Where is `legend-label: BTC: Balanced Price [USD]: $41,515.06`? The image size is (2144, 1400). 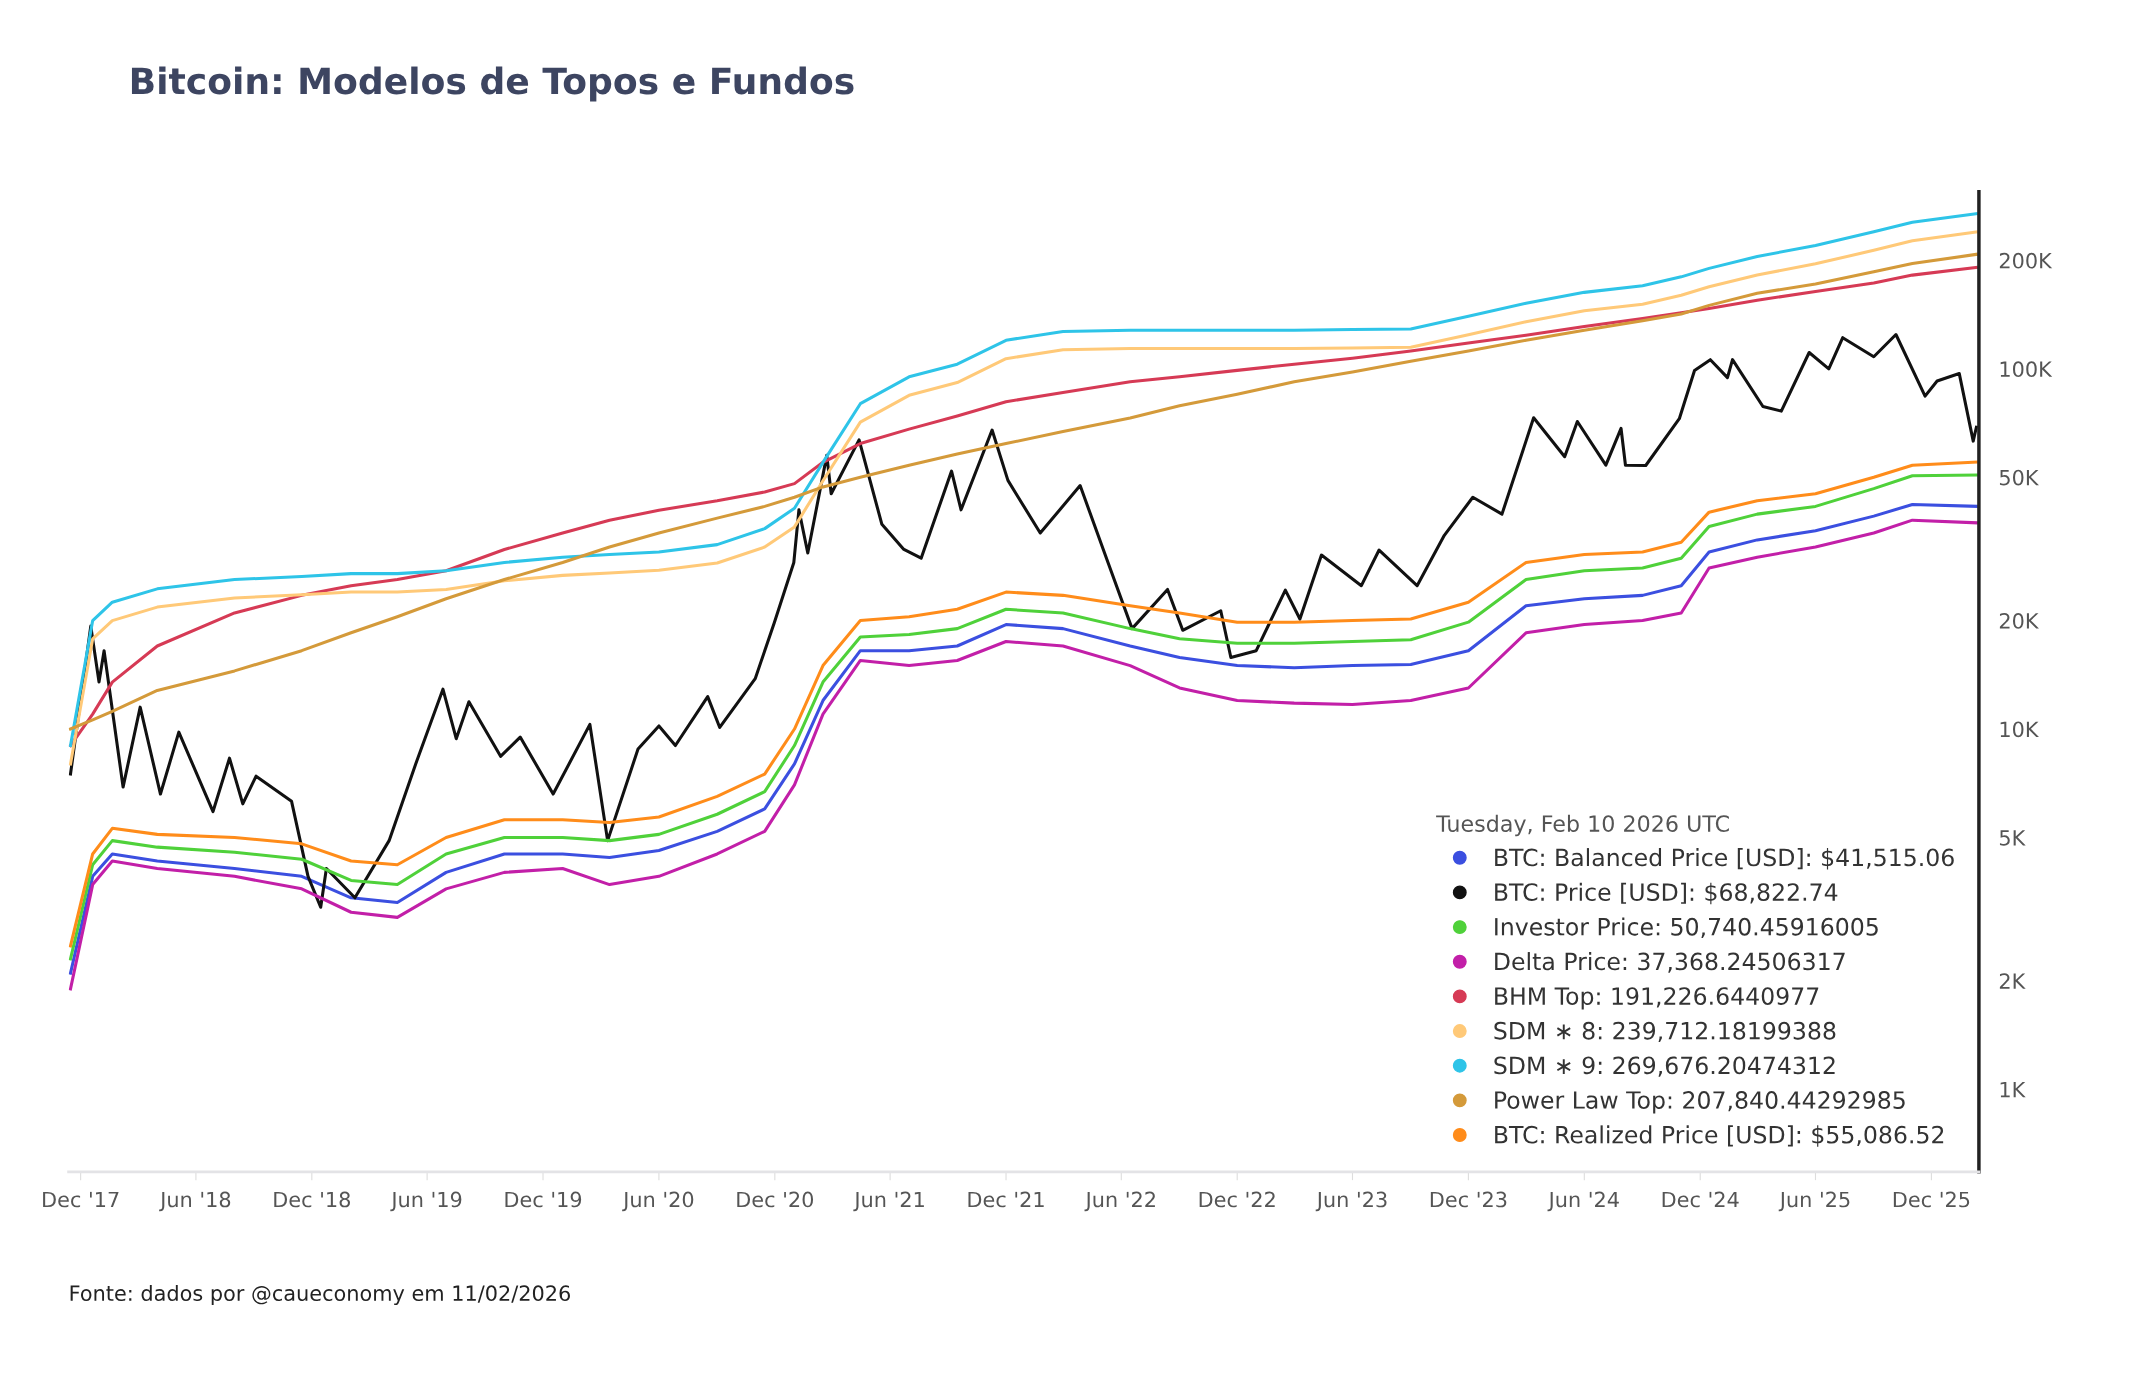
legend-label: BTC: Balanced Price [USD]: $41,515.06 is located at coordinates (1724, 859).